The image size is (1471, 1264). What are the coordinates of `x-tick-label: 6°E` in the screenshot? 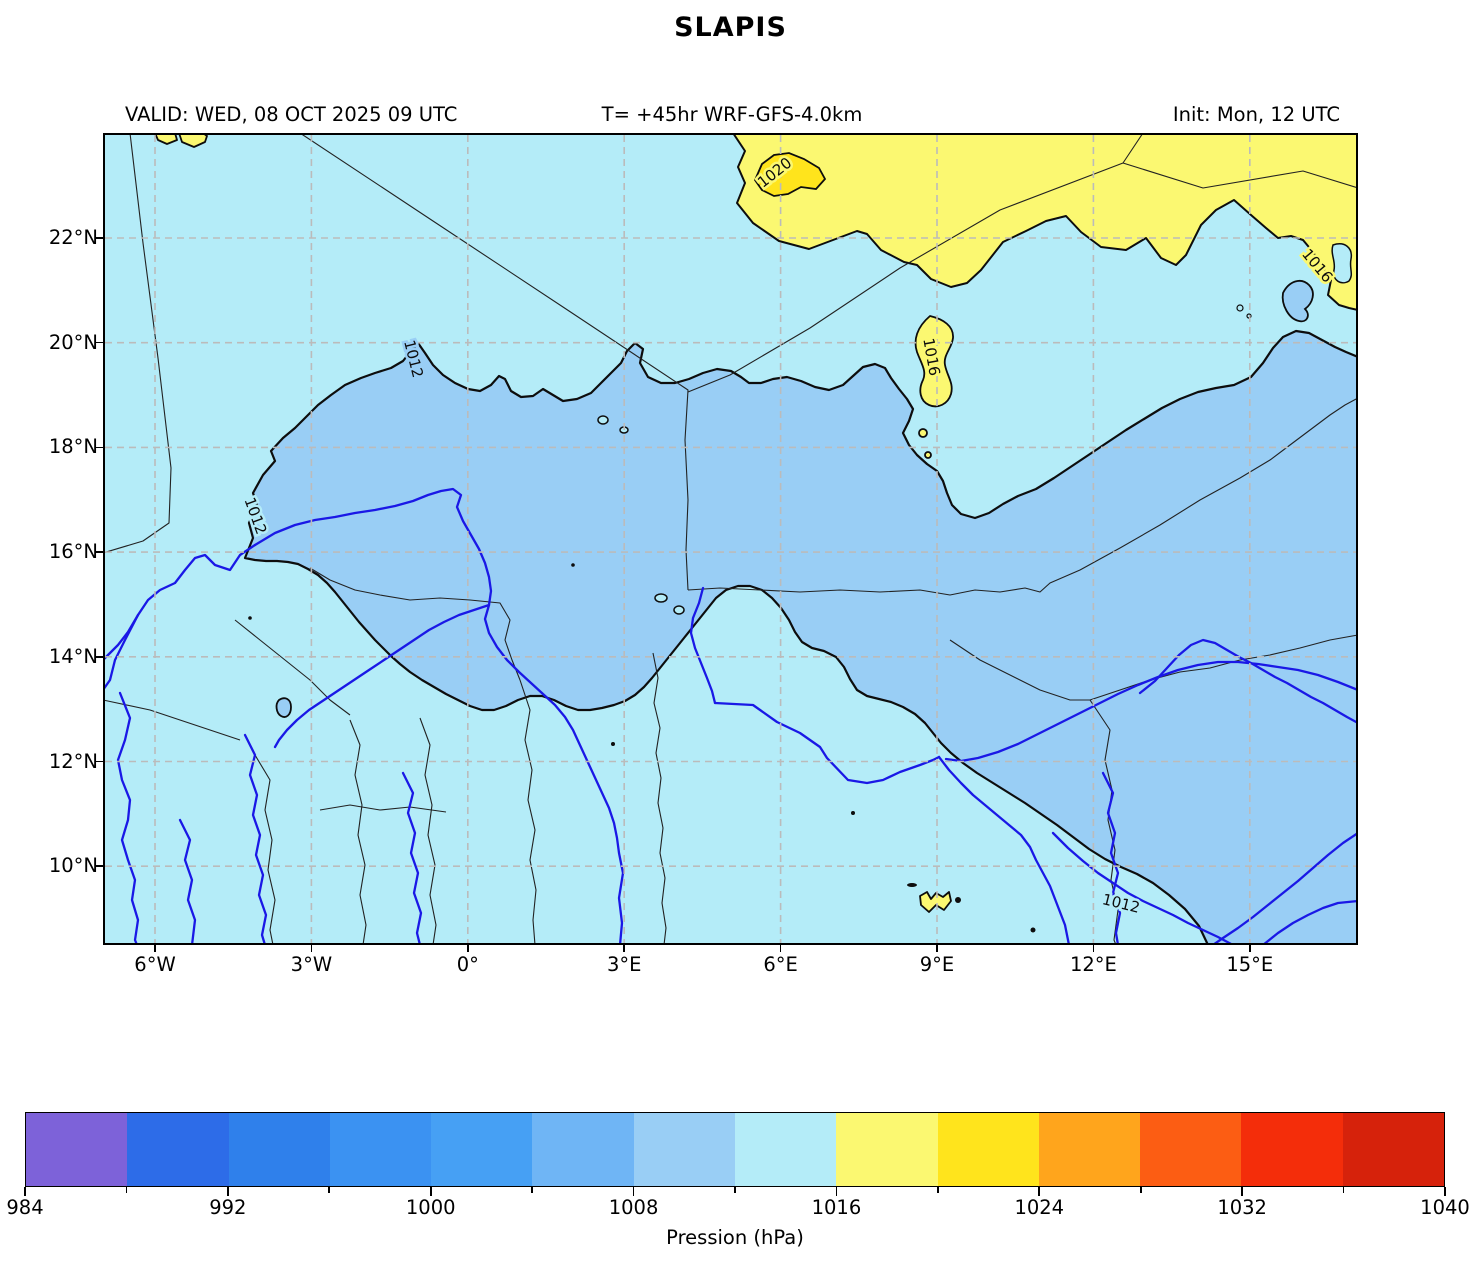 It's located at (780, 964).